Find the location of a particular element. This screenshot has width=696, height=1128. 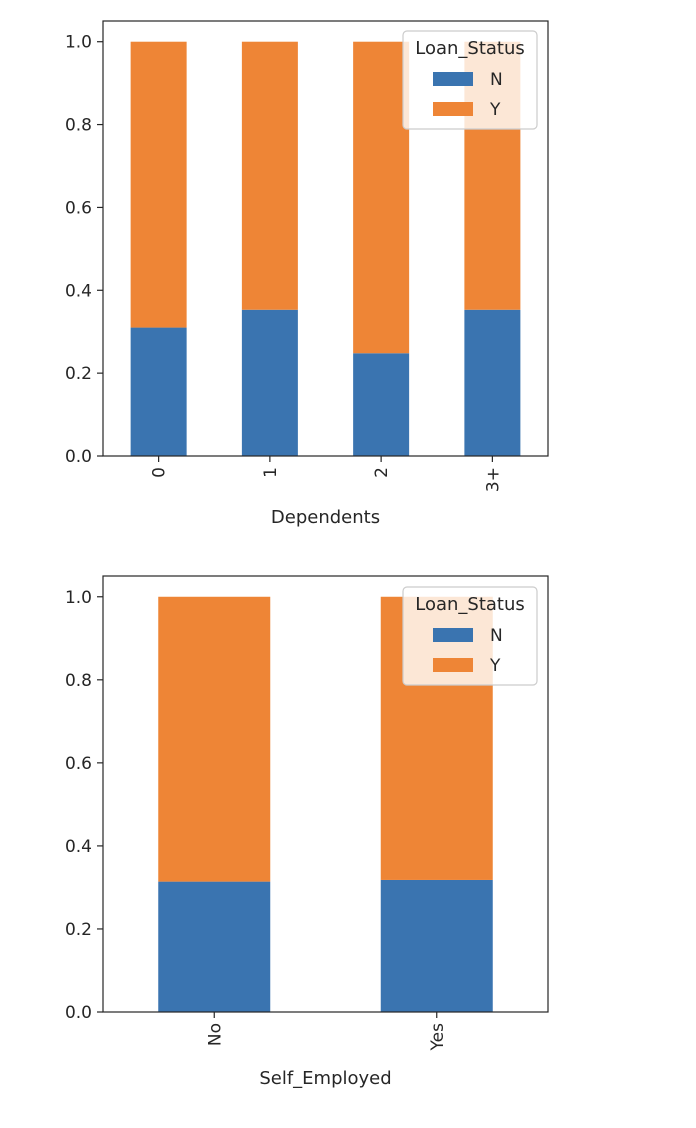

x-tick-label: No is located at coordinates (215, 1034).